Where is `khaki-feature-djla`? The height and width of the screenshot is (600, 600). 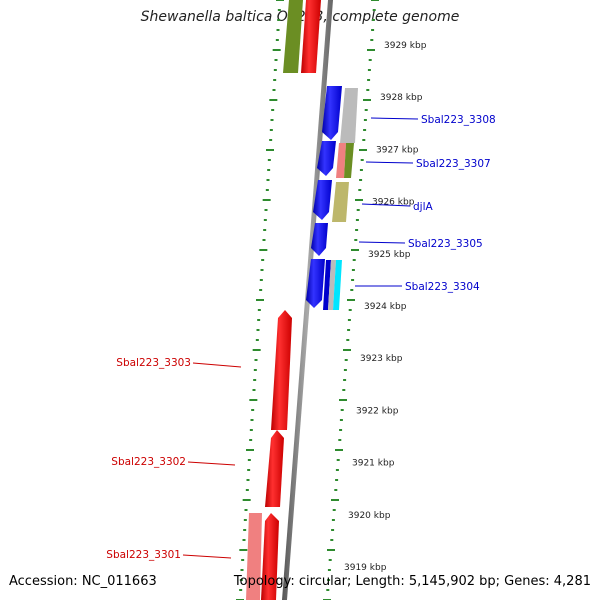
khaki-feature-djla is located at coordinates (340, 202).